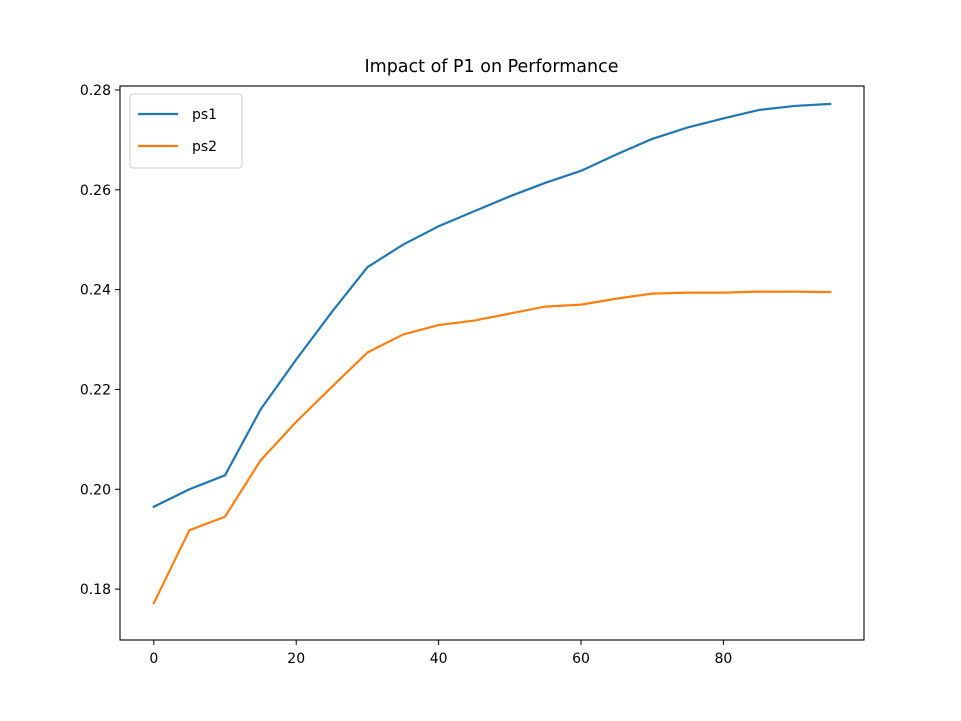 The image size is (961, 721). I want to click on x-tick-label: 0, so click(153, 659).